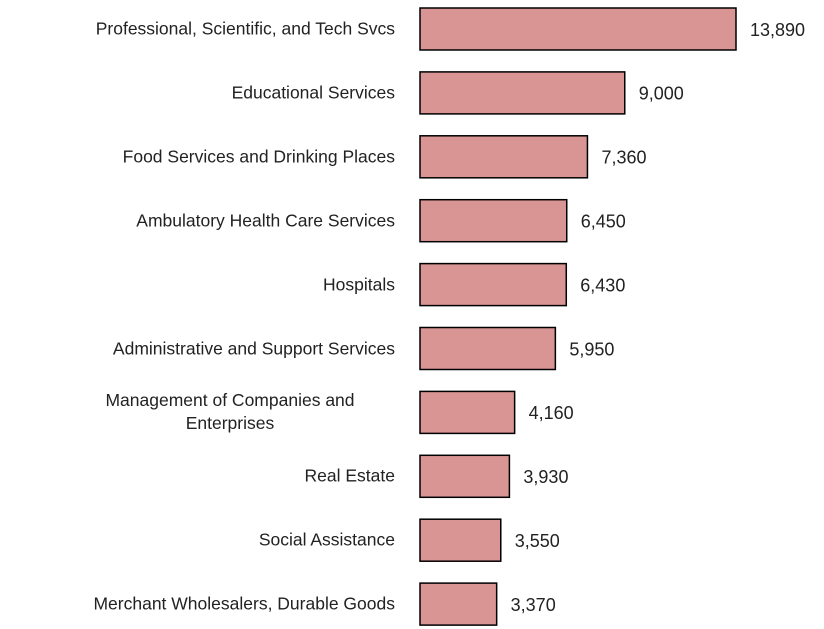  I want to click on category-label-box: Professional, Scientific, and Tech Svcs, so click(245, 29).